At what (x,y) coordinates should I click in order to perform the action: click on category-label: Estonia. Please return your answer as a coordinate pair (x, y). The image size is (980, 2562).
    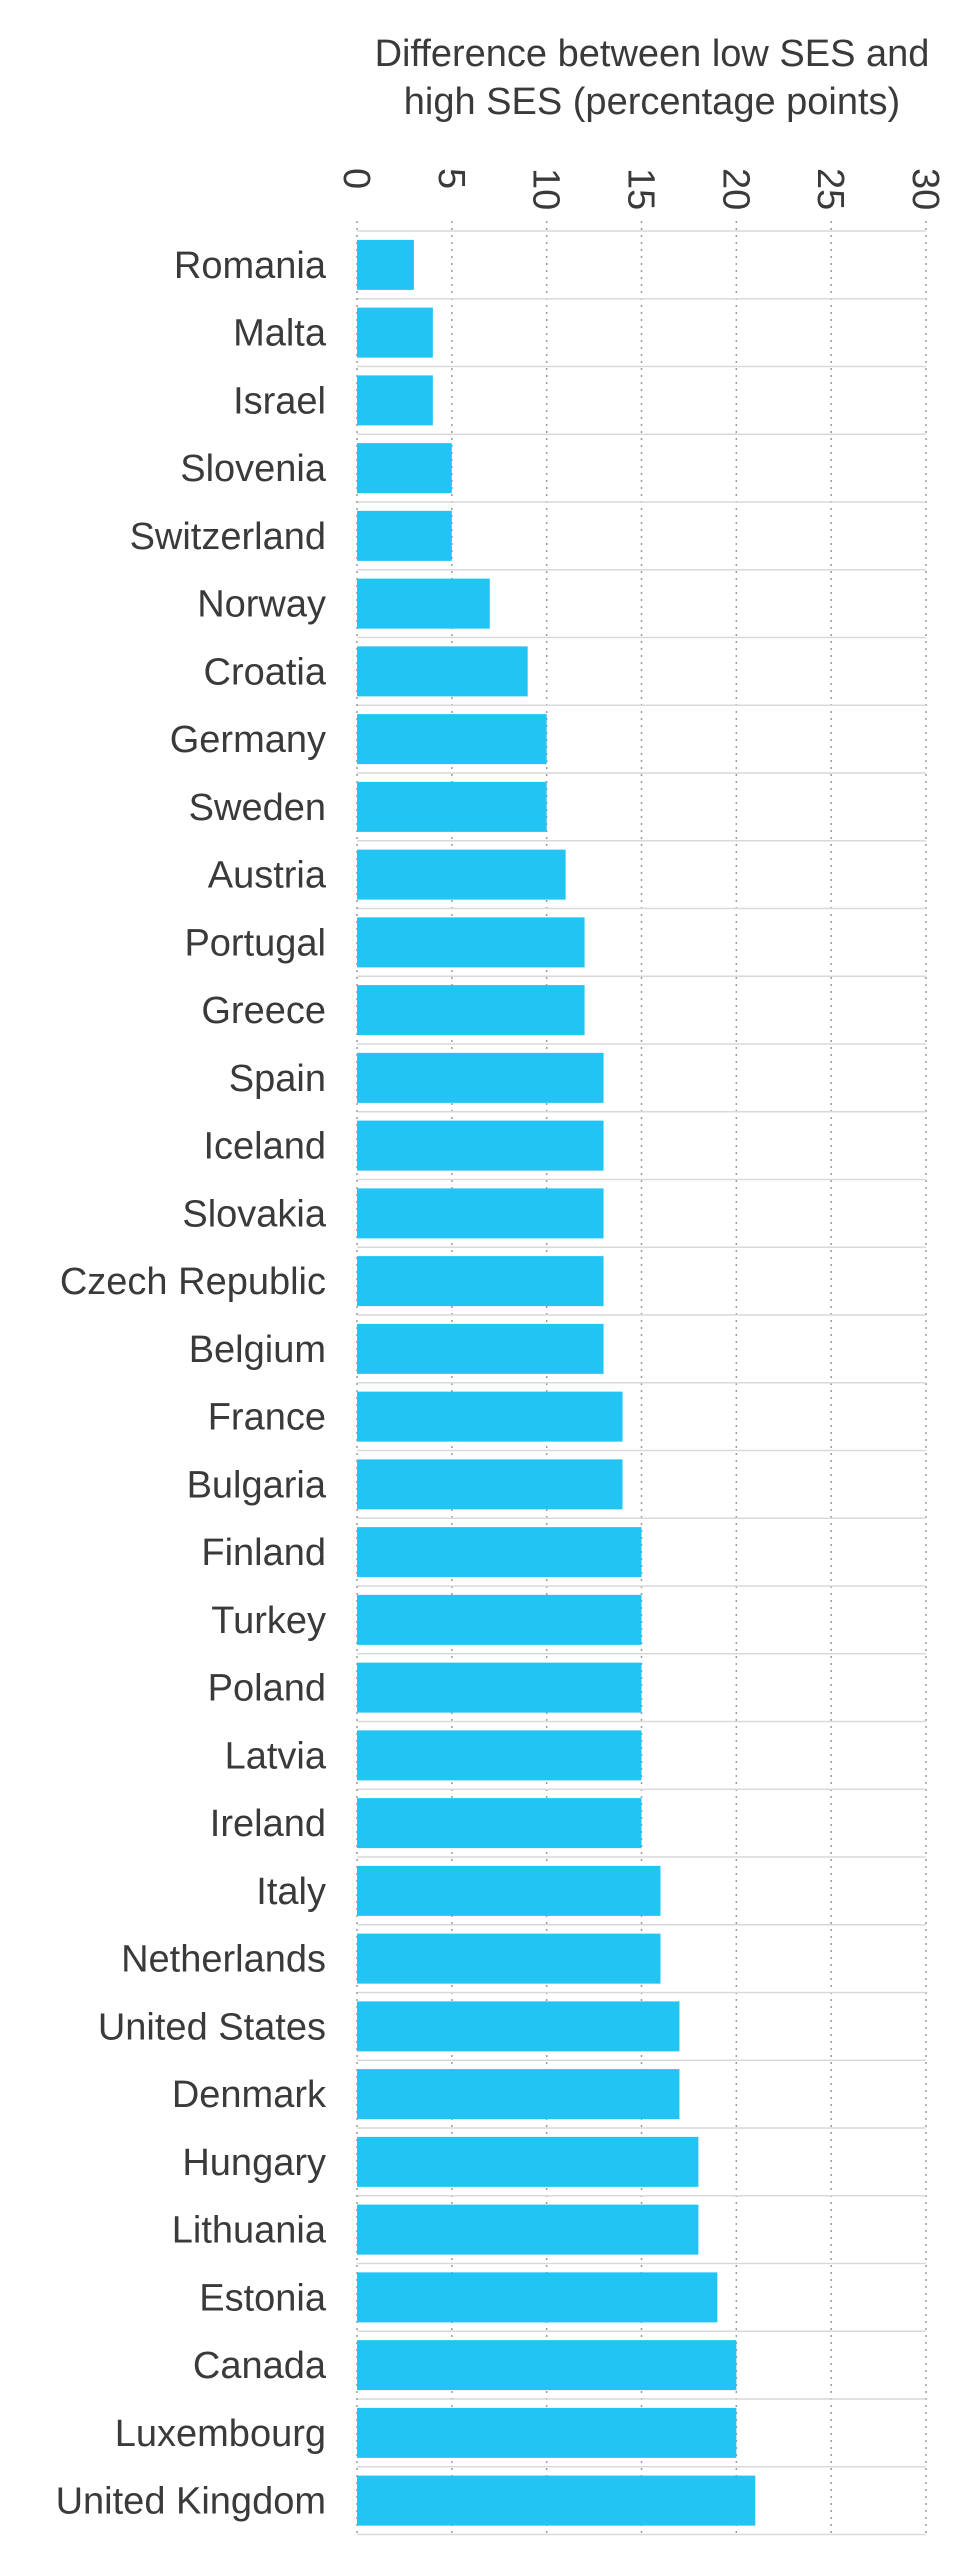
    Looking at the image, I should click on (263, 2298).